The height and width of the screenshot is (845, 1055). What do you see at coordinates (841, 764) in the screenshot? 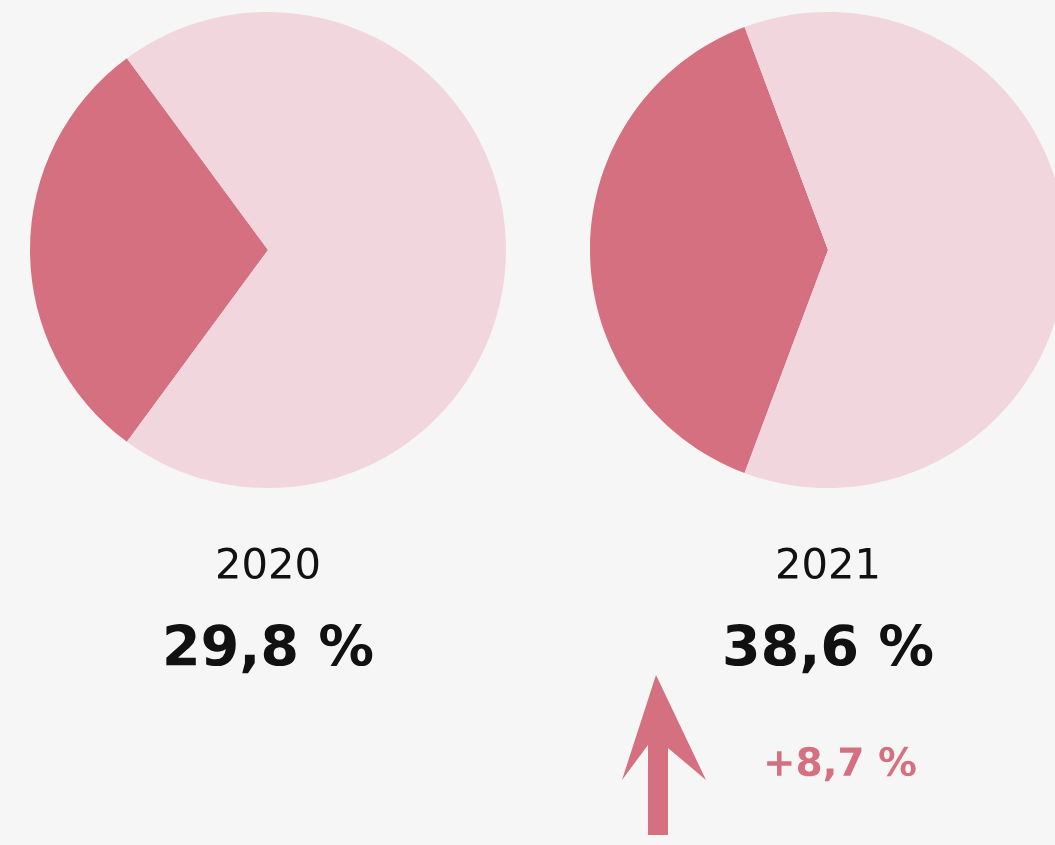
I see `text: +8,7 %` at bounding box center [841, 764].